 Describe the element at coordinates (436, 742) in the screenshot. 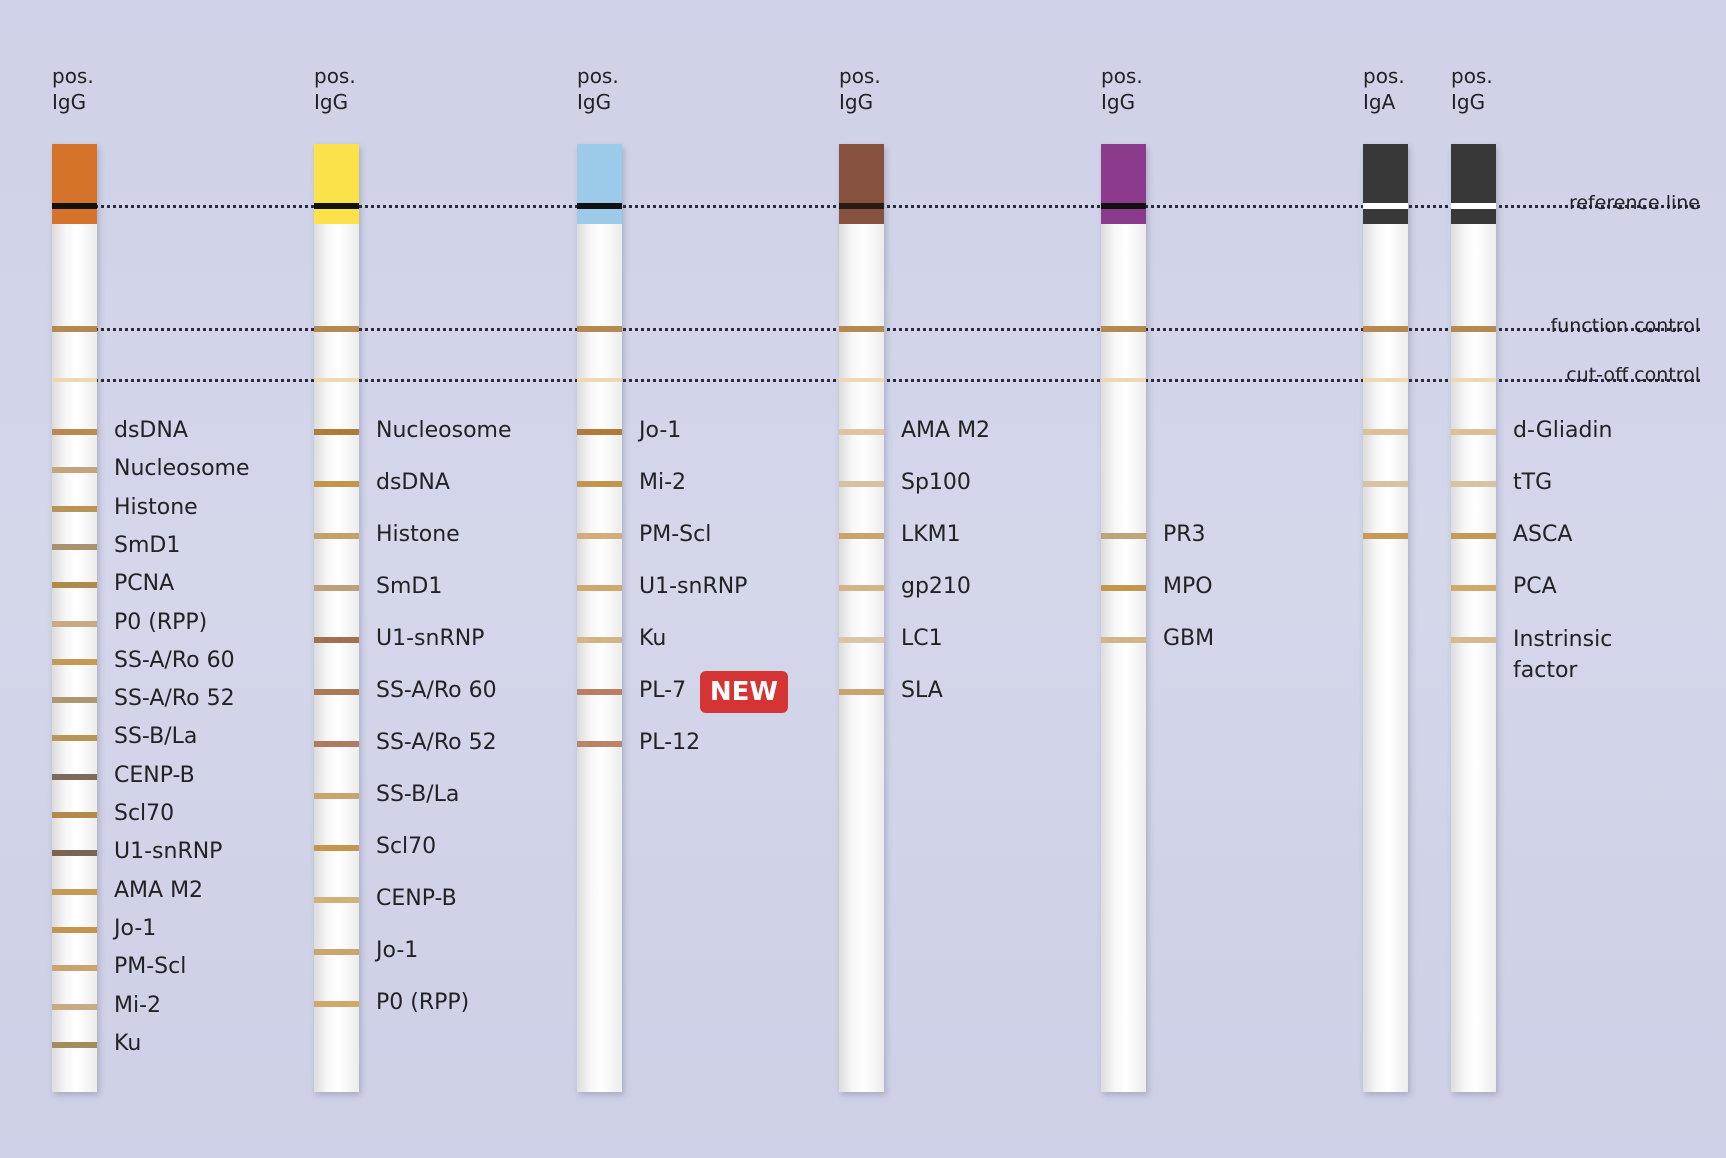

I see `antigen-label: SS-A/Ro 52` at that location.